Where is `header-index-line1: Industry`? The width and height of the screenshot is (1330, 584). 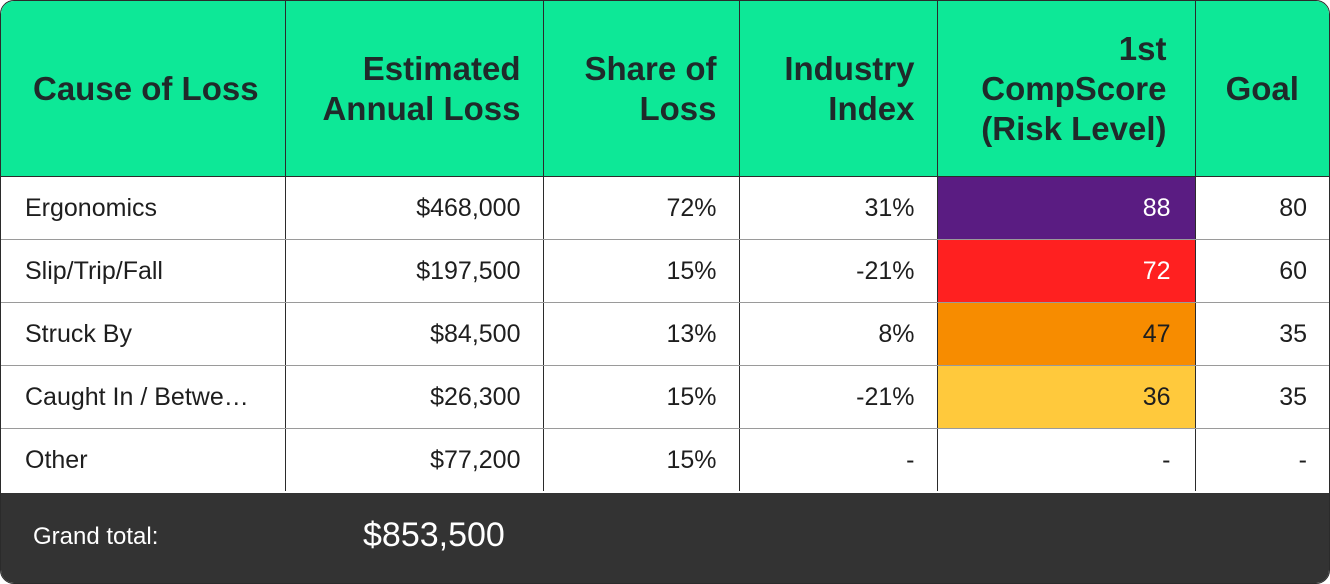
header-index-line1: Industry is located at coordinates (849, 68).